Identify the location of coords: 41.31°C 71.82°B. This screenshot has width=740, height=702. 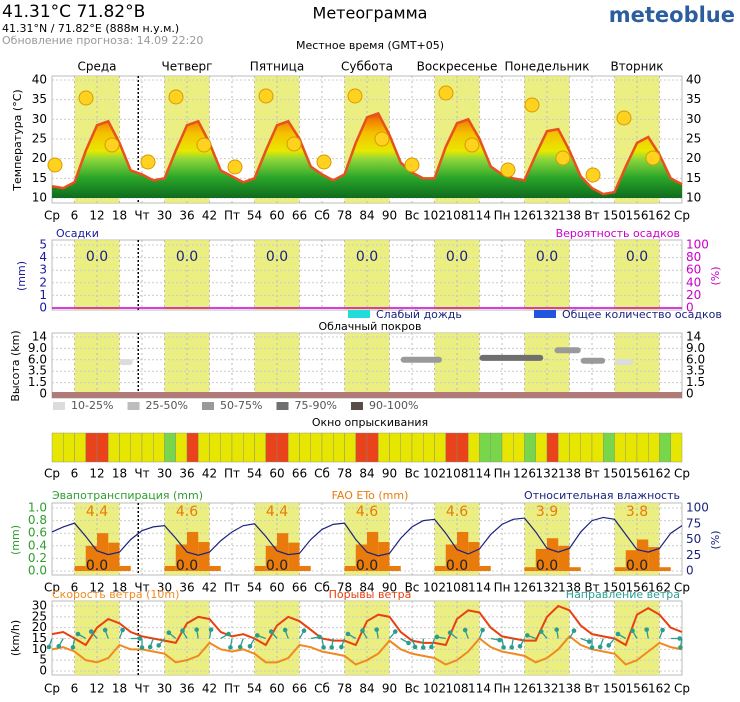
(73, 12).